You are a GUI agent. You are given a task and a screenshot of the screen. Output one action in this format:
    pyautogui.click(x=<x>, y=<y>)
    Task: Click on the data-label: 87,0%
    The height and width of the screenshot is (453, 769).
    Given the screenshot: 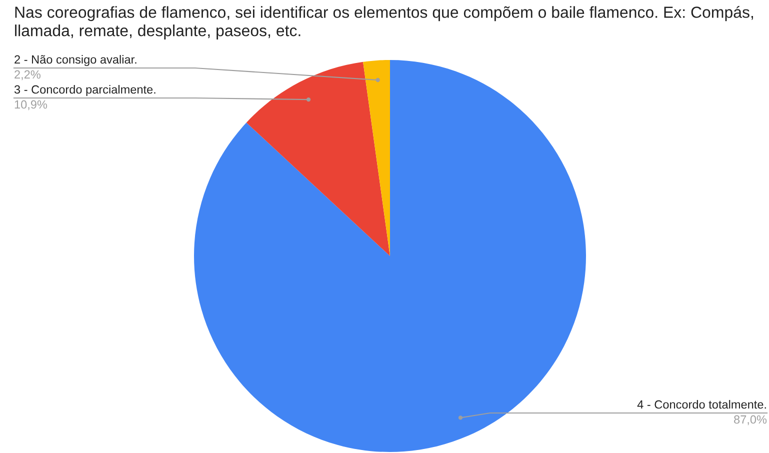 What is the action you would take?
    pyautogui.click(x=750, y=420)
    